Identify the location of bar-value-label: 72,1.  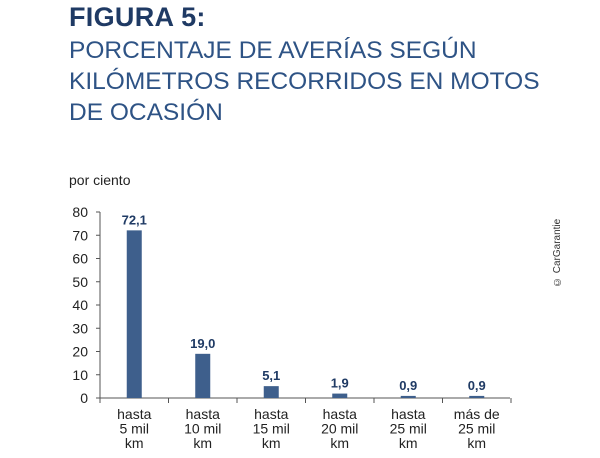
(134, 219).